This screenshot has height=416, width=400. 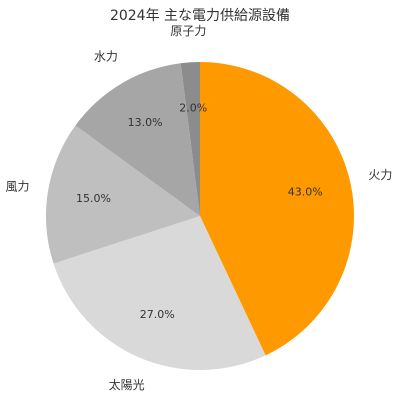 What do you see at coordinates (157, 314) in the screenshot?
I see `value-label: 27.0%` at bounding box center [157, 314].